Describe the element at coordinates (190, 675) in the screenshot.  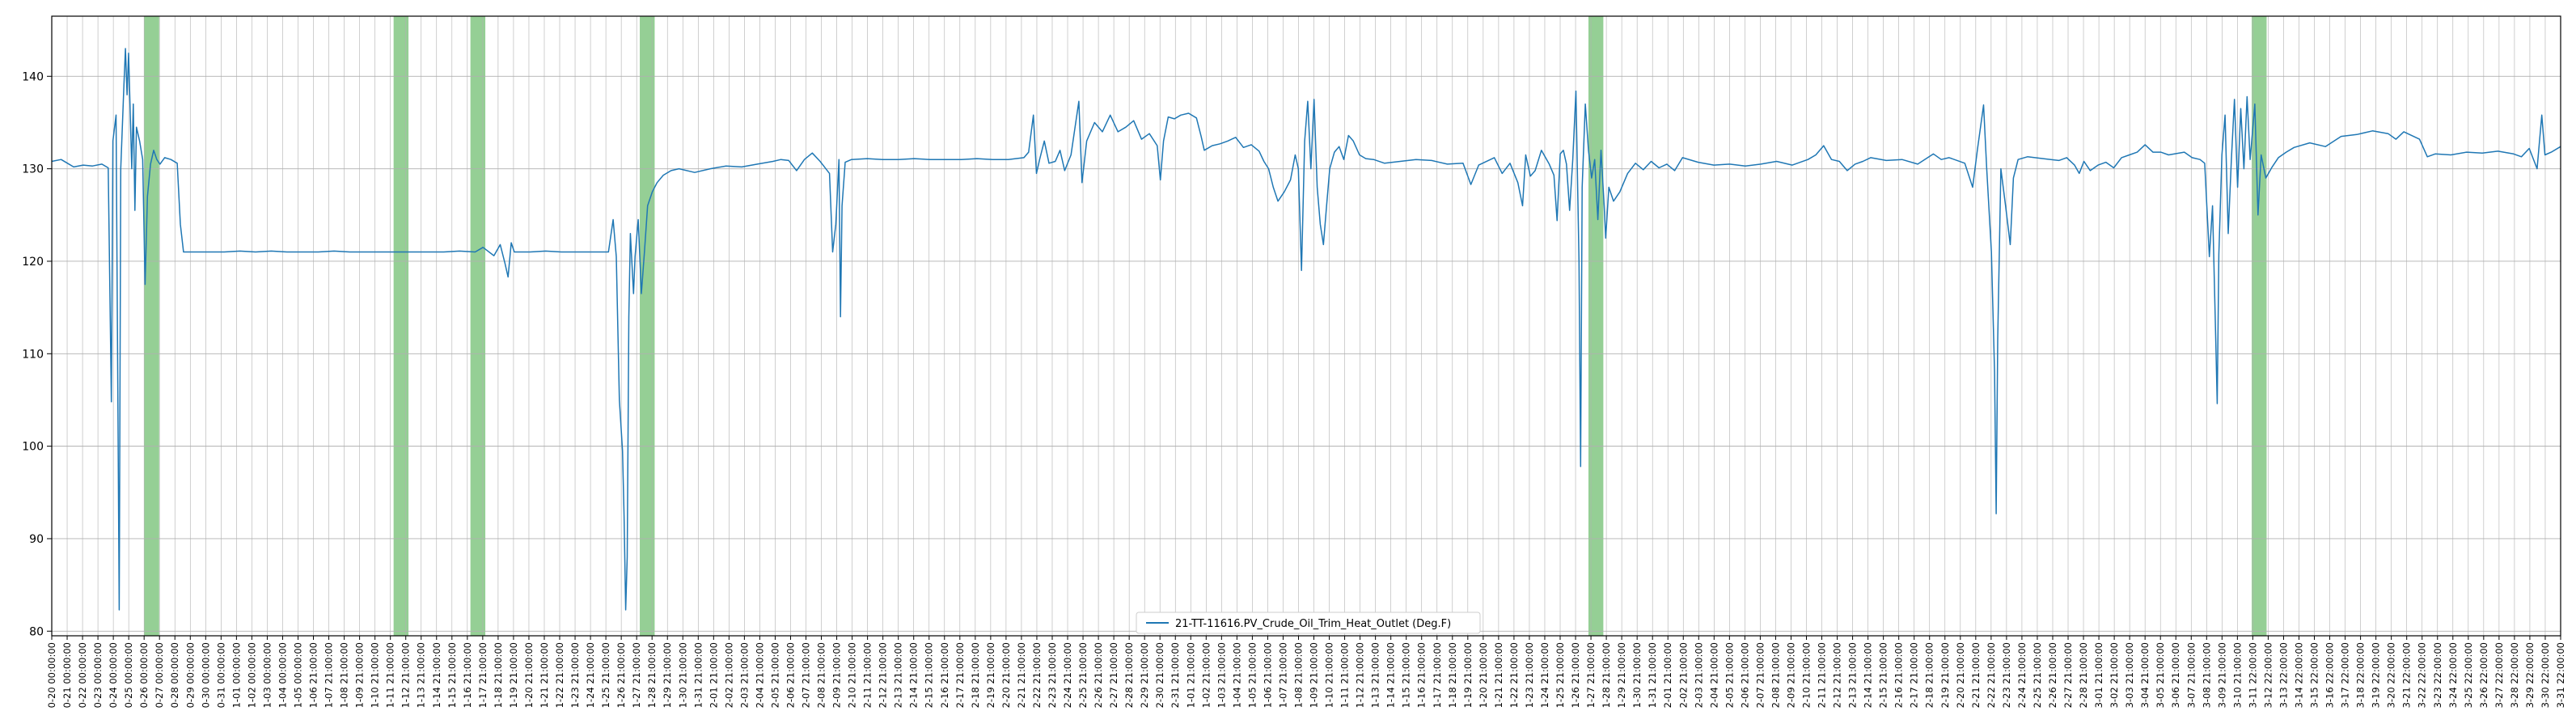
I see `x-tick-label: 0-29 00:00:00` at that location.